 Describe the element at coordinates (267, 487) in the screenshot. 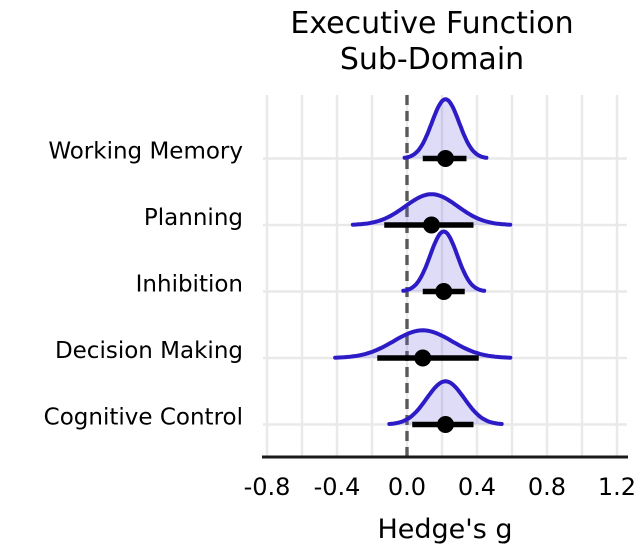

I see `x-tick-label: -0.8` at that location.